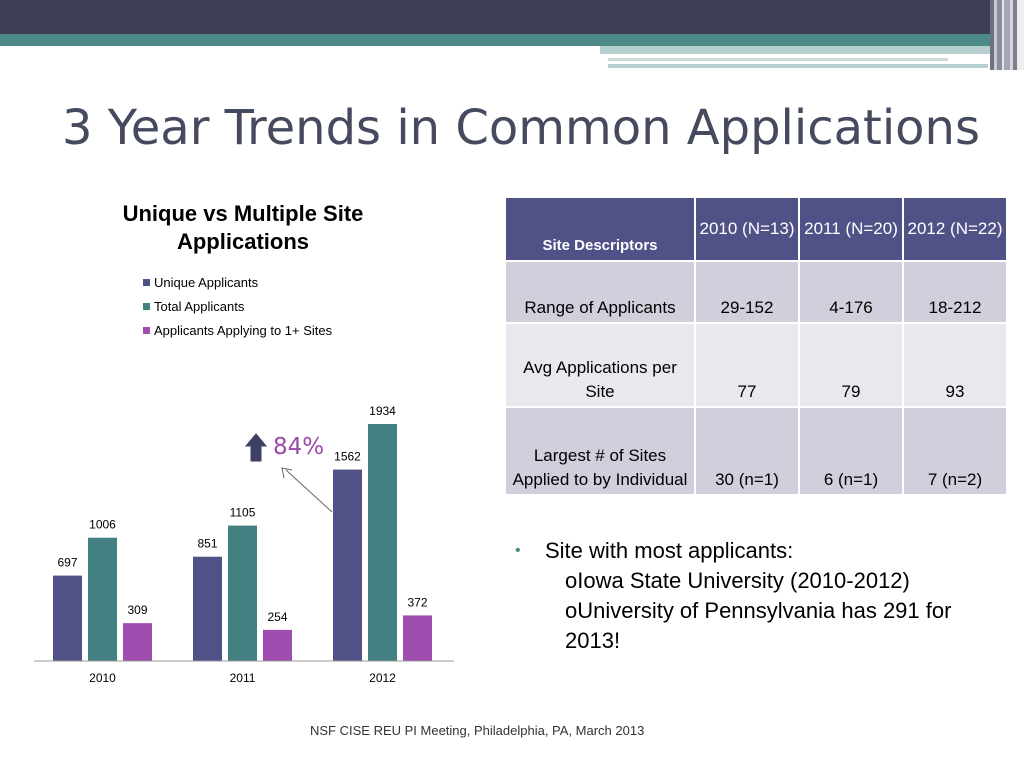 Image resolution: width=1024 pixels, height=768 pixels. Describe the element at coordinates (747, 229) in the screenshot. I see `table-header-cell: 2010 (N=13)` at that location.